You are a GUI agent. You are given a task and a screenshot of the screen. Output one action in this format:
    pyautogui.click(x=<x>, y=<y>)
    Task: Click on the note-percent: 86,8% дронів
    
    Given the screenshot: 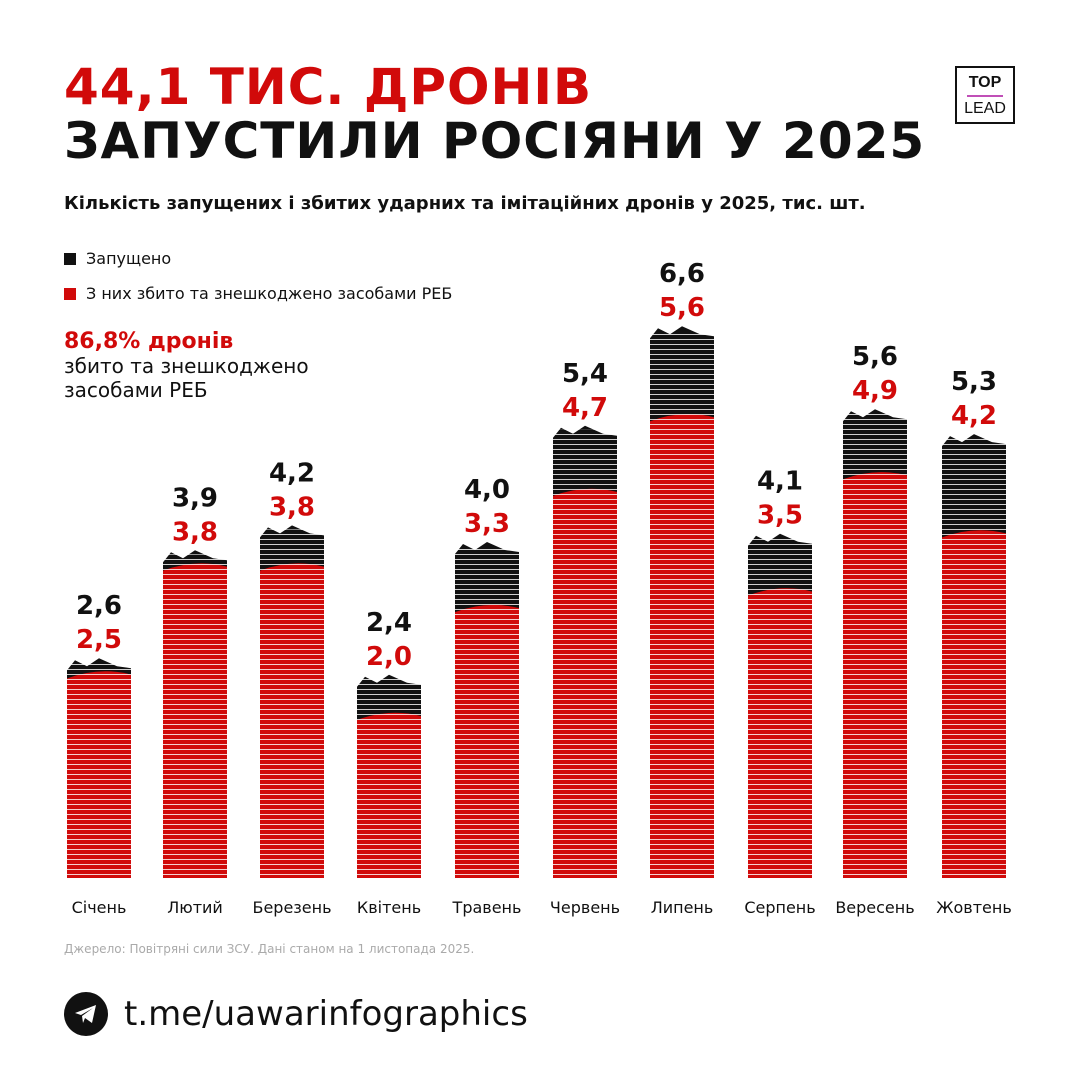 What is the action you would take?
    pyautogui.click(x=149, y=341)
    